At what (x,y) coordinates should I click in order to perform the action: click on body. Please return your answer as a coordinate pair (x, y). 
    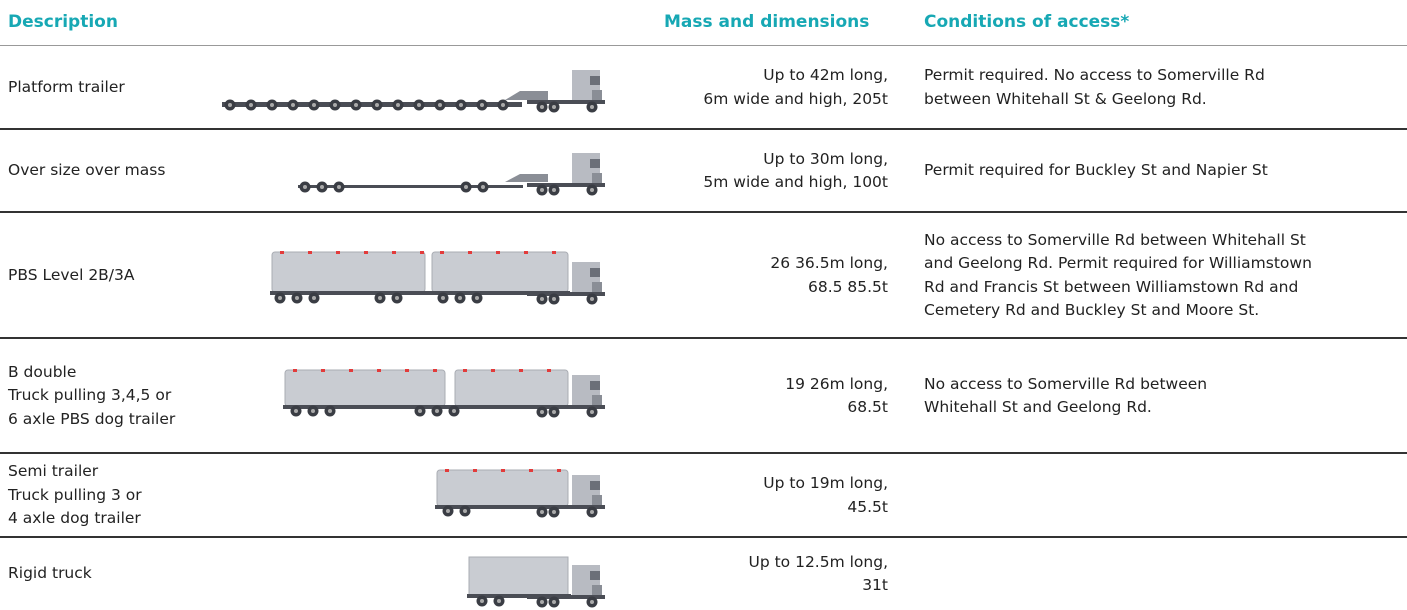
    Looking at the image, I should click on (518, 576).